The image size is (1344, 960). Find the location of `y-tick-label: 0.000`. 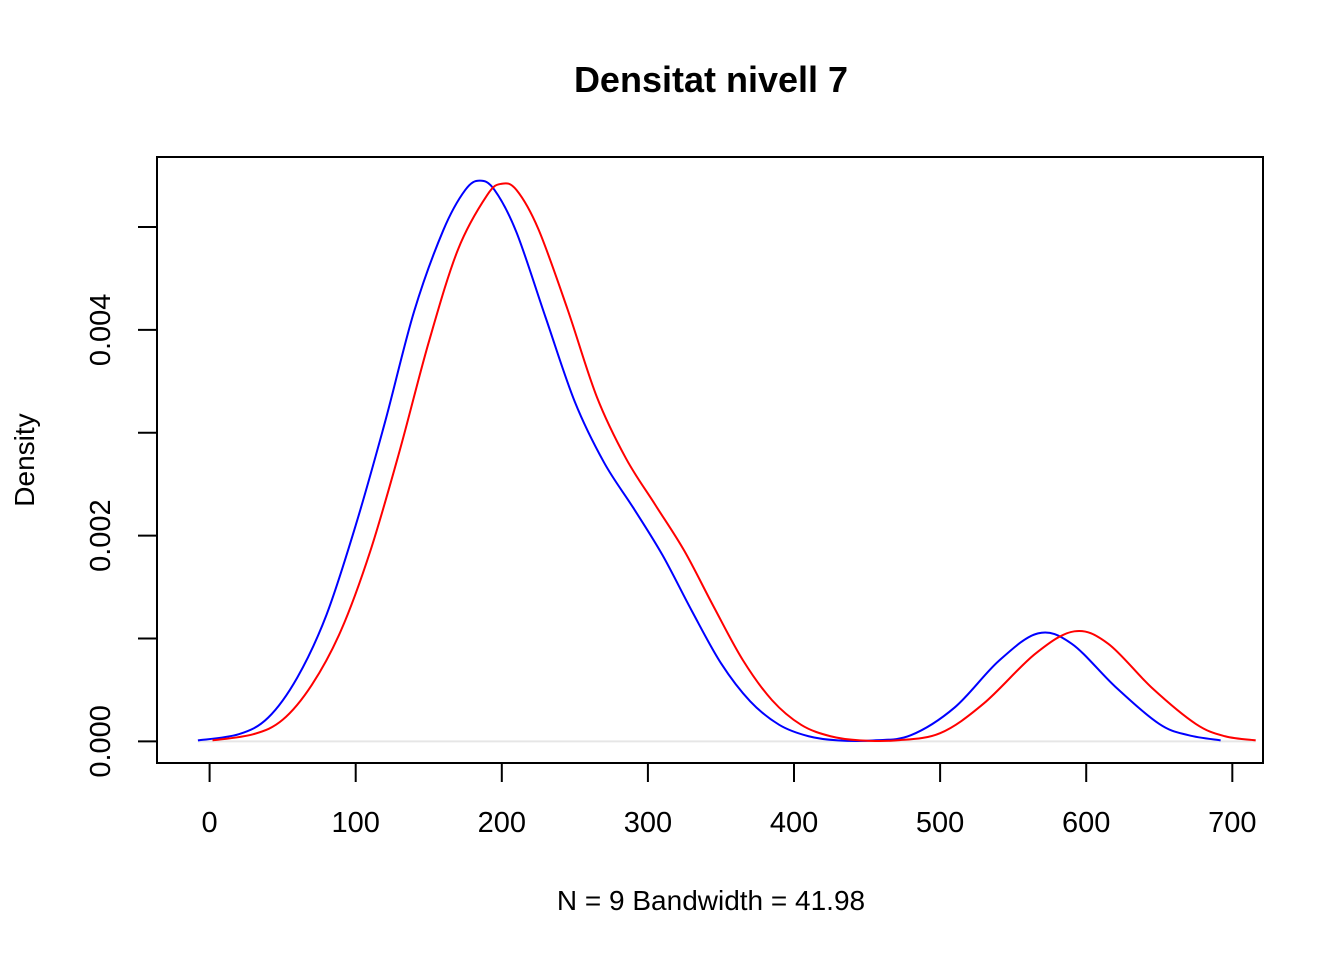

y-tick-label: 0.000 is located at coordinates (101, 741).